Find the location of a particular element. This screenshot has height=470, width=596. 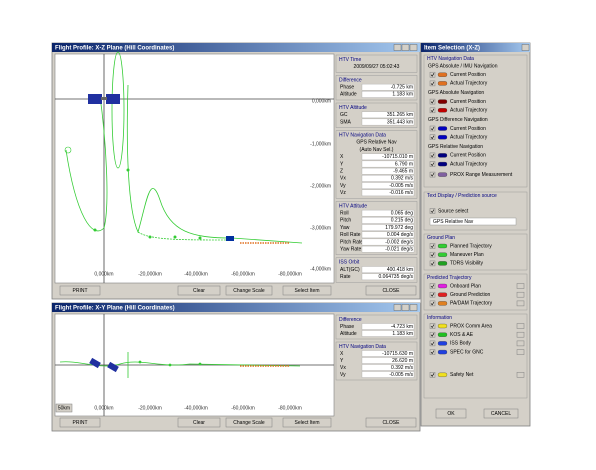

x-axis-label: -80,000km is located at coordinates (290, 274).